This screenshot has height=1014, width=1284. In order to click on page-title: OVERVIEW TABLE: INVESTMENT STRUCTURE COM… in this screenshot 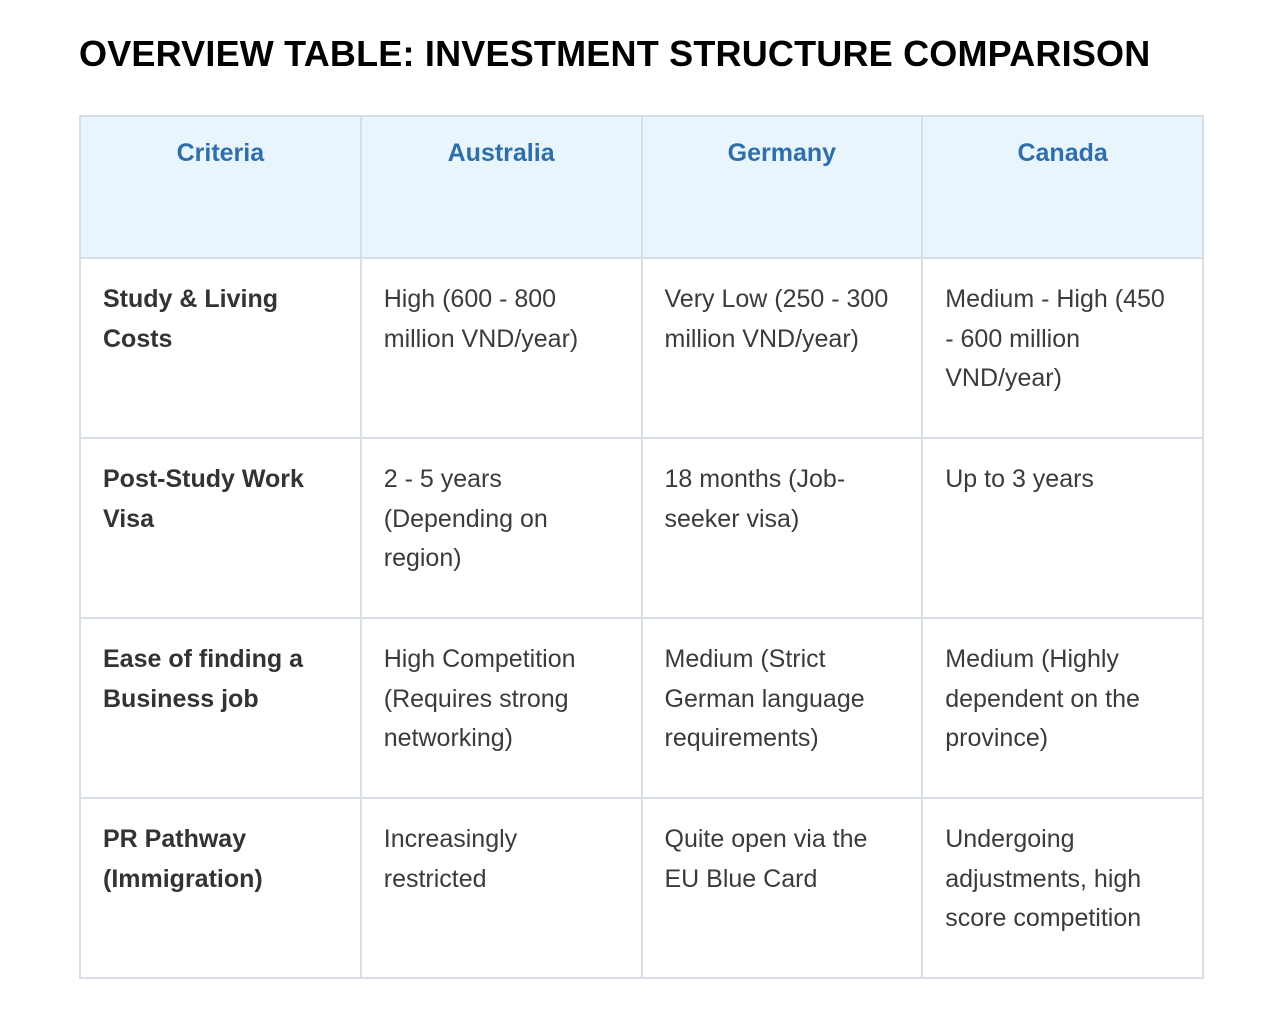, I will do `click(615, 53)`.